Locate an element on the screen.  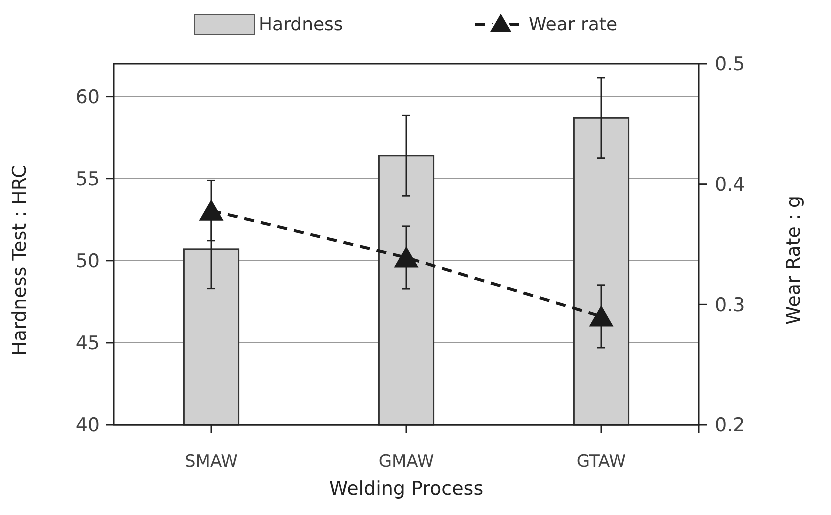
x-tick-label: SMAW is located at coordinates (211, 462).